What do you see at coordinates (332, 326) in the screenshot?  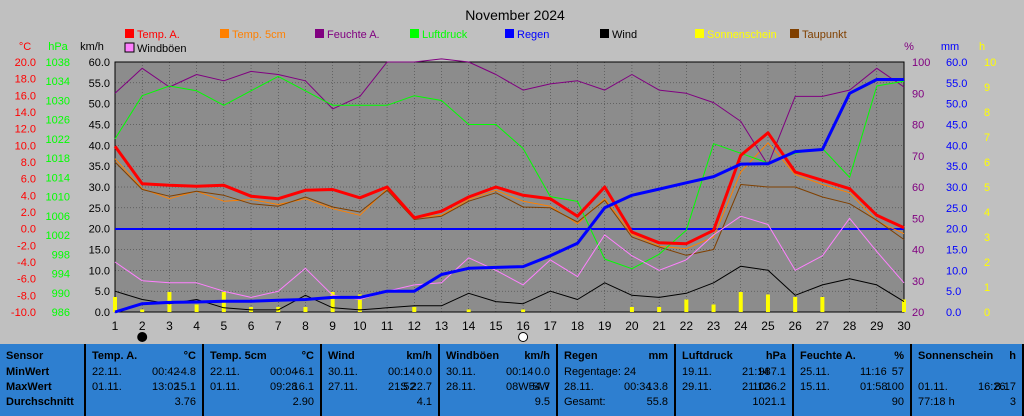 I see `x-tick: 9` at bounding box center [332, 326].